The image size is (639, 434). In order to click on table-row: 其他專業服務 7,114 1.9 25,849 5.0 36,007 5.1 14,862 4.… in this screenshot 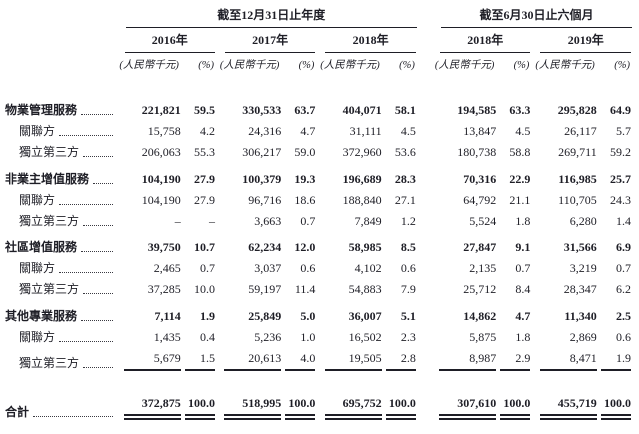, I will do `click(319, 313)`.